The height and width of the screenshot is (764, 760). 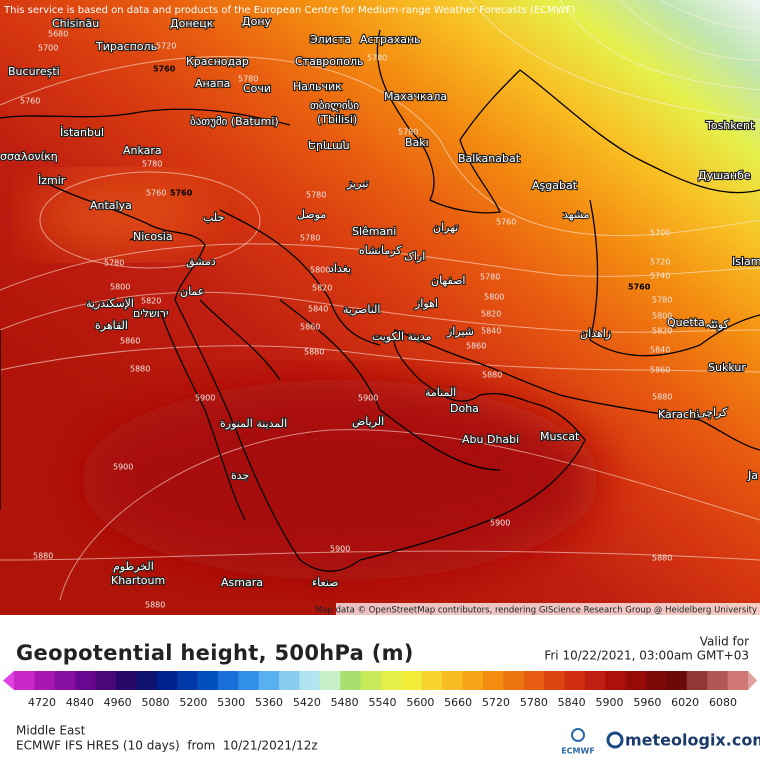 What do you see at coordinates (686, 322) in the screenshot?
I see `place-label: Quetta` at bounding box center [686, 322].